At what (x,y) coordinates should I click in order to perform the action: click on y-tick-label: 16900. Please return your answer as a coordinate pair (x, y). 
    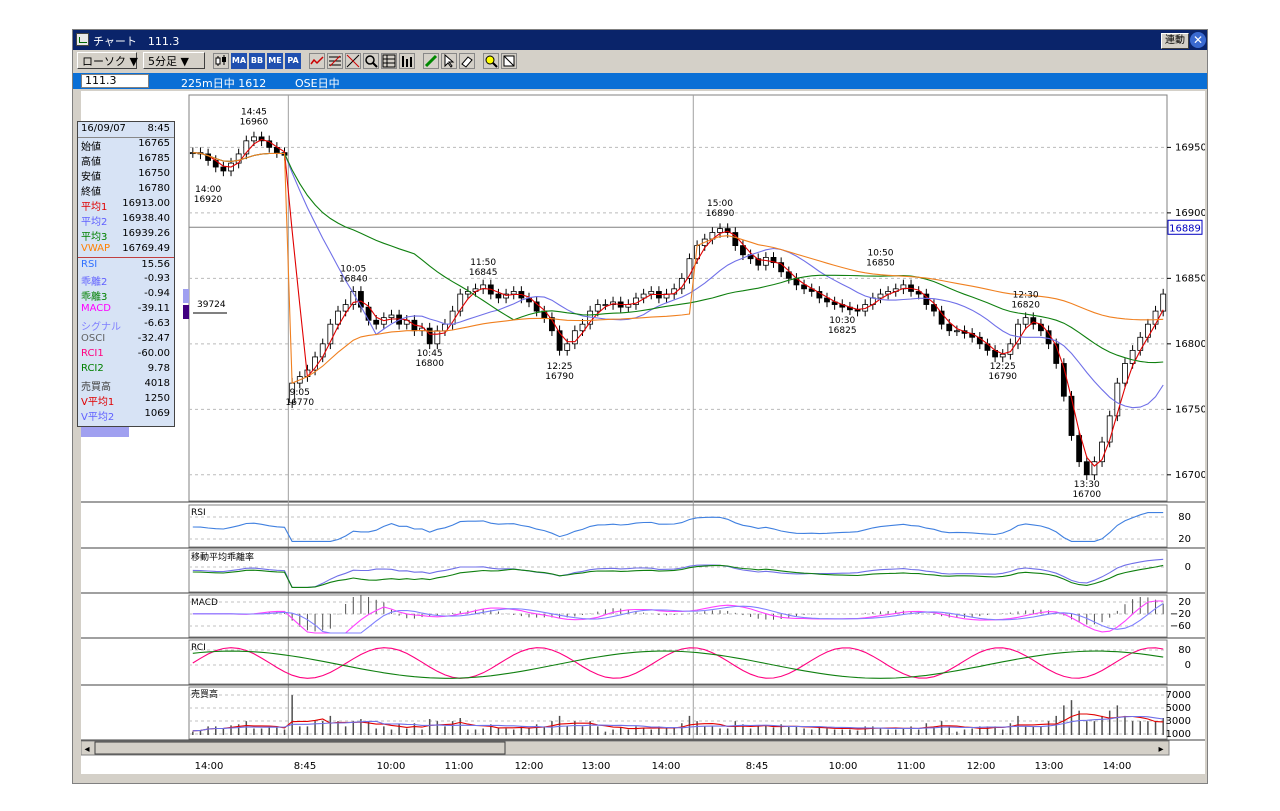
    Looking at the image, I should click on (1190, 213).